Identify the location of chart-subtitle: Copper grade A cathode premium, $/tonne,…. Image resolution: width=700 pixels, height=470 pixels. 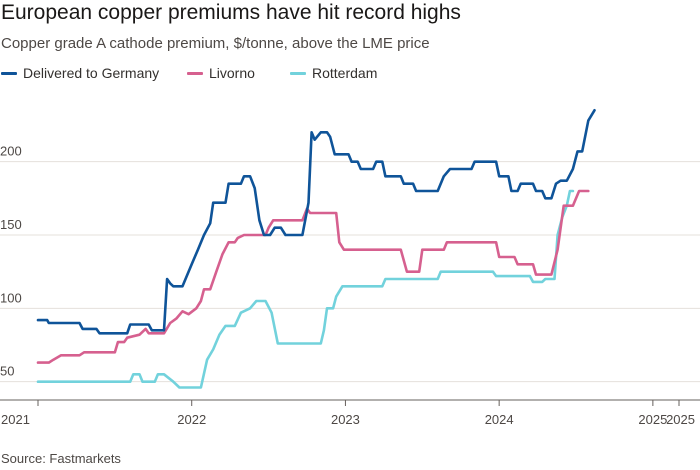
(215, 43).